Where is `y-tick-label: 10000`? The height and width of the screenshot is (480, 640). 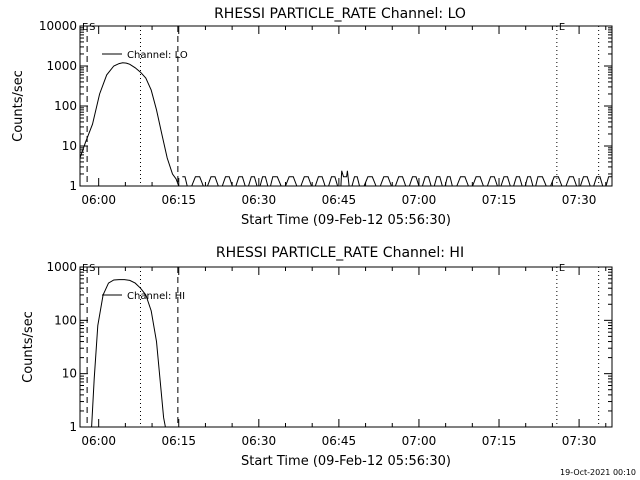 y-tick-label: 10000 is located at coordinates (58, 26).